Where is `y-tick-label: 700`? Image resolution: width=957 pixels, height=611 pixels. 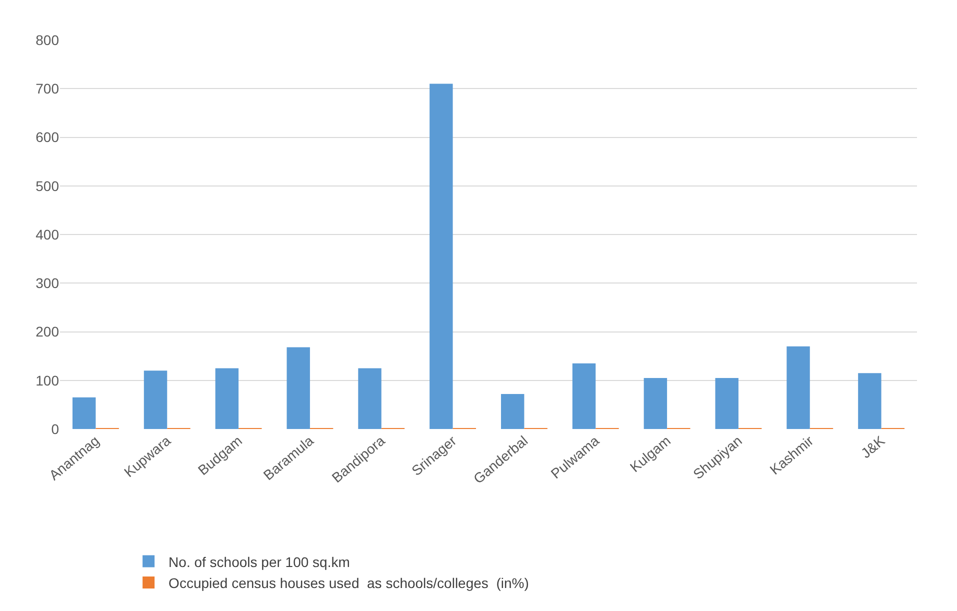 y-tick-label: 700 is located at coordinates (48, 88).